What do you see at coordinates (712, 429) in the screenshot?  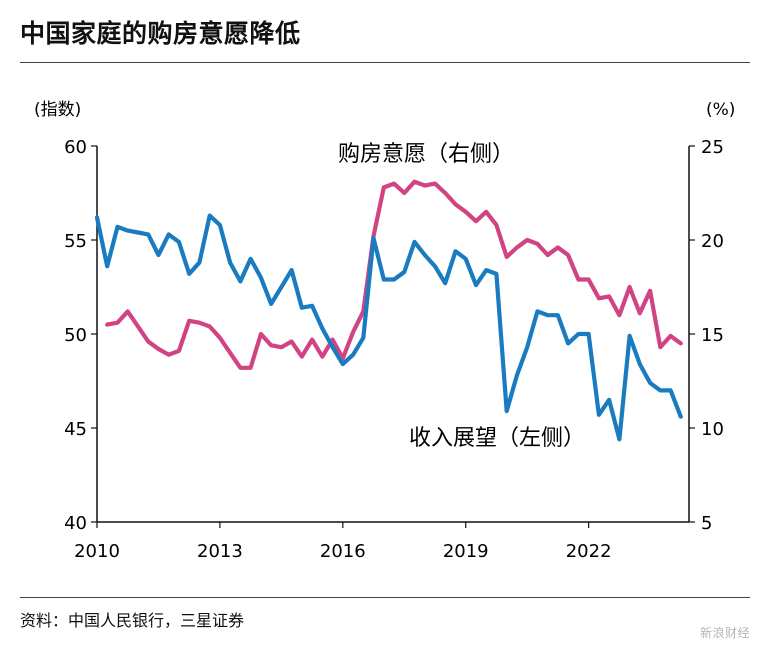 I see `right-axis-tick-label: 10` at bounding box center [712, 429].